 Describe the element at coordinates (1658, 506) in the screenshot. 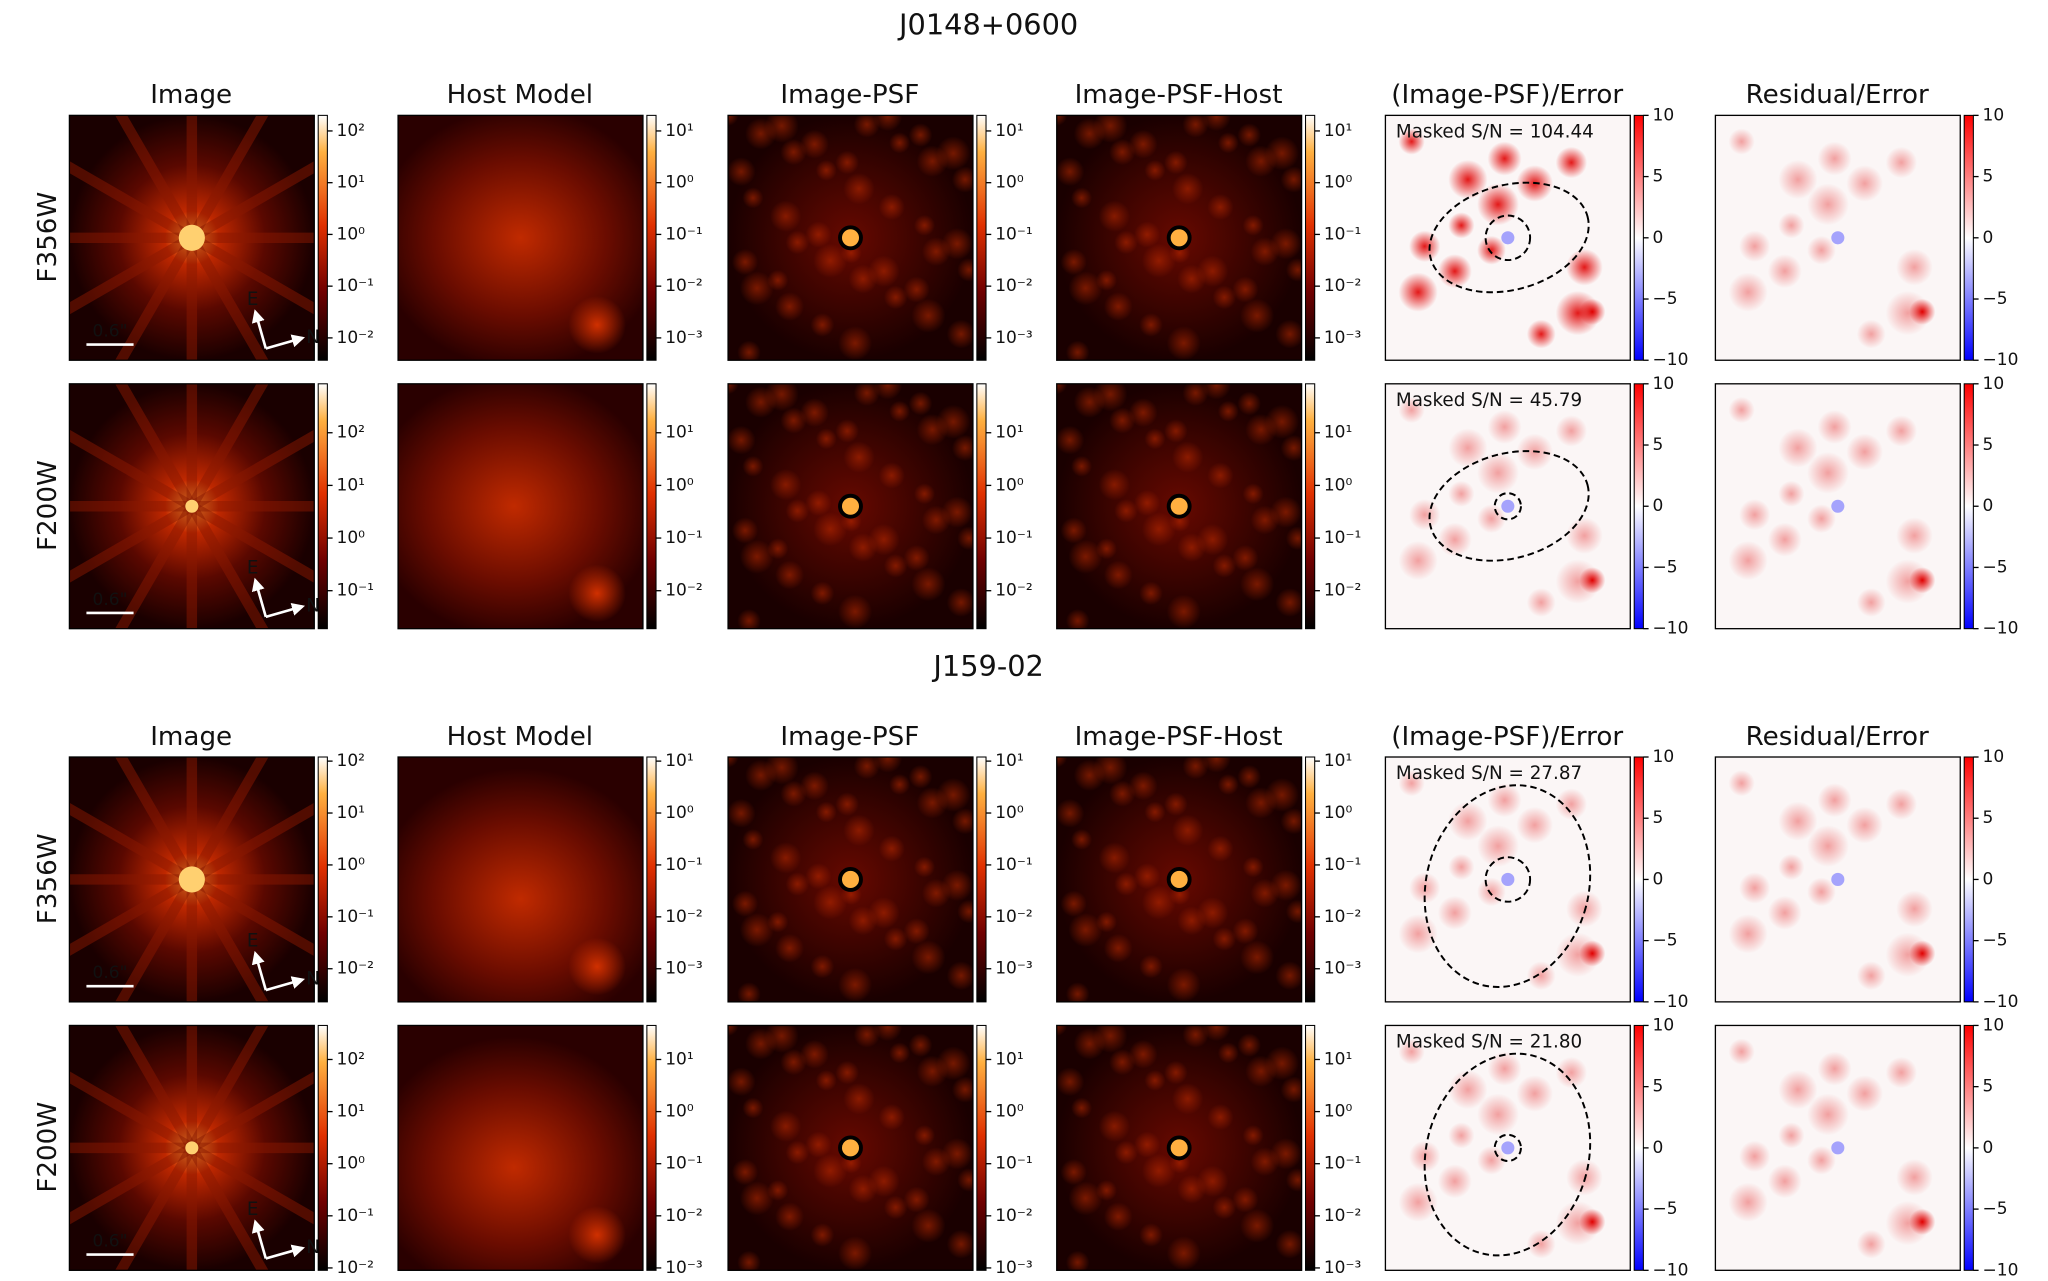

I see `colorbar-tick-label: 0` at that location.